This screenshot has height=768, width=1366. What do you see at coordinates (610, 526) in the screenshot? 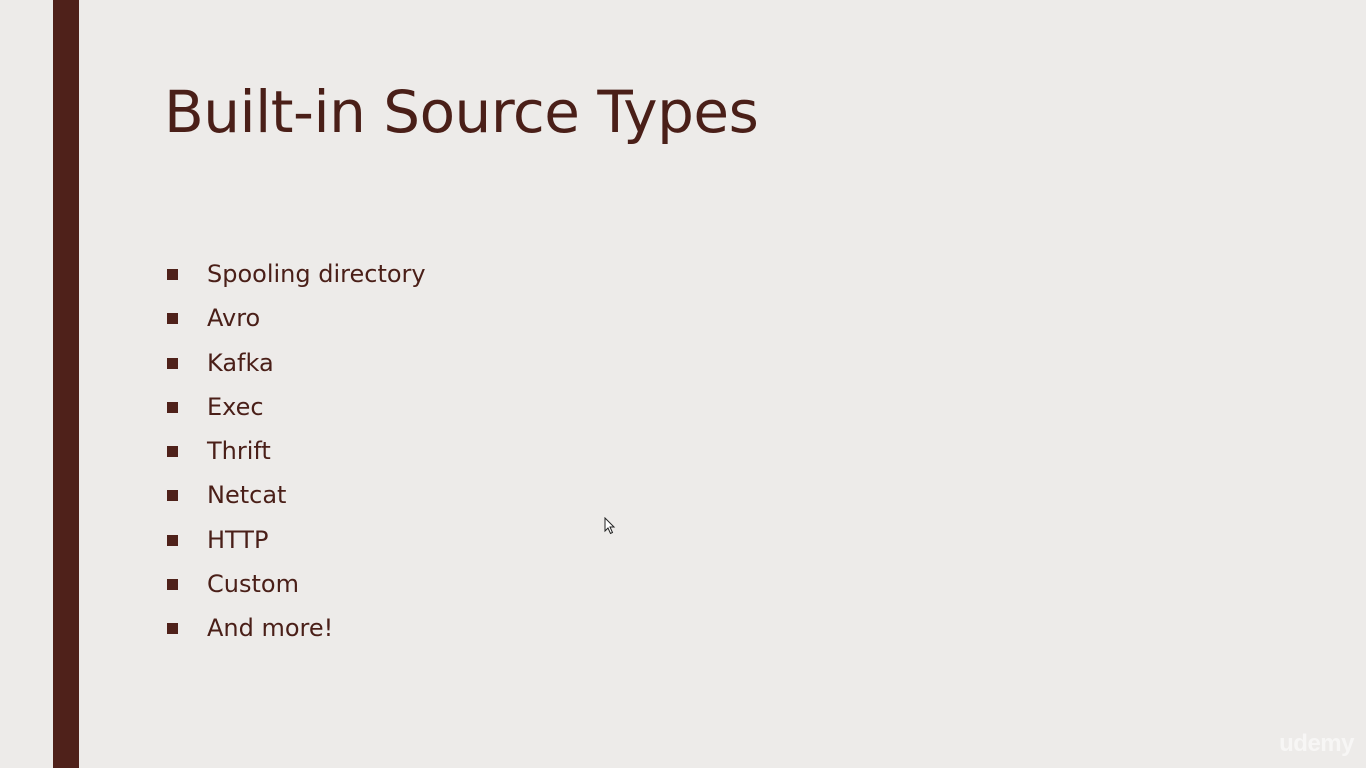
I see `mouse-pointer-icon` at bounding box center [610, 526].